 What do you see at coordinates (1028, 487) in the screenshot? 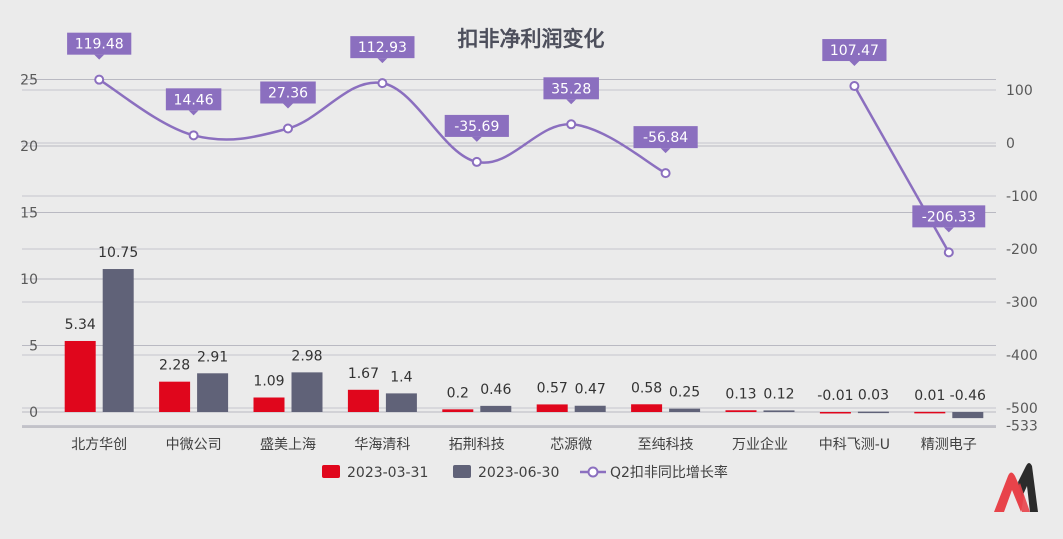
I see `logo-mark-dark` at bounding box center [1028, 487].